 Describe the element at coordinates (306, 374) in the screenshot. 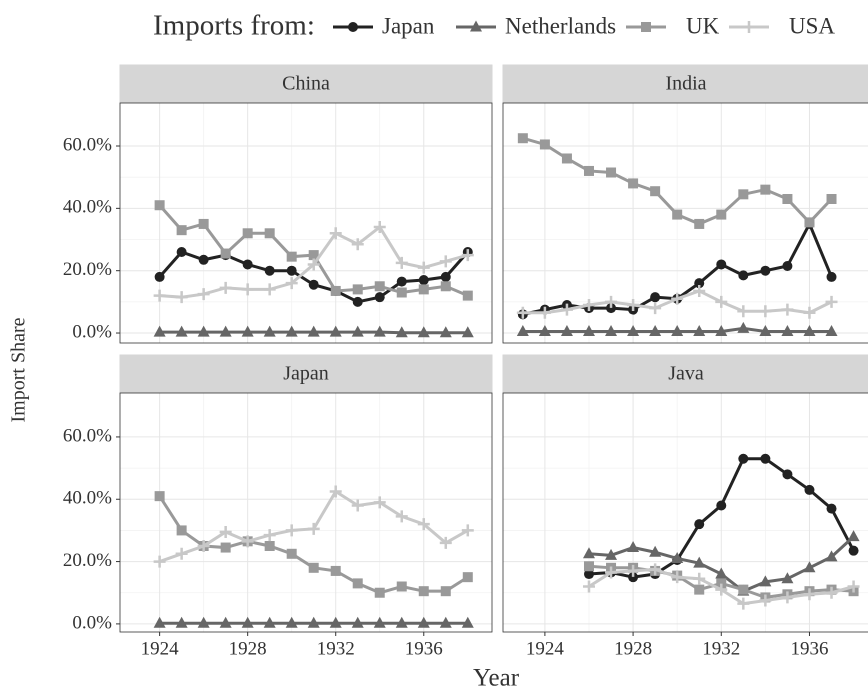

I see `facet-title: Japan` at that location.